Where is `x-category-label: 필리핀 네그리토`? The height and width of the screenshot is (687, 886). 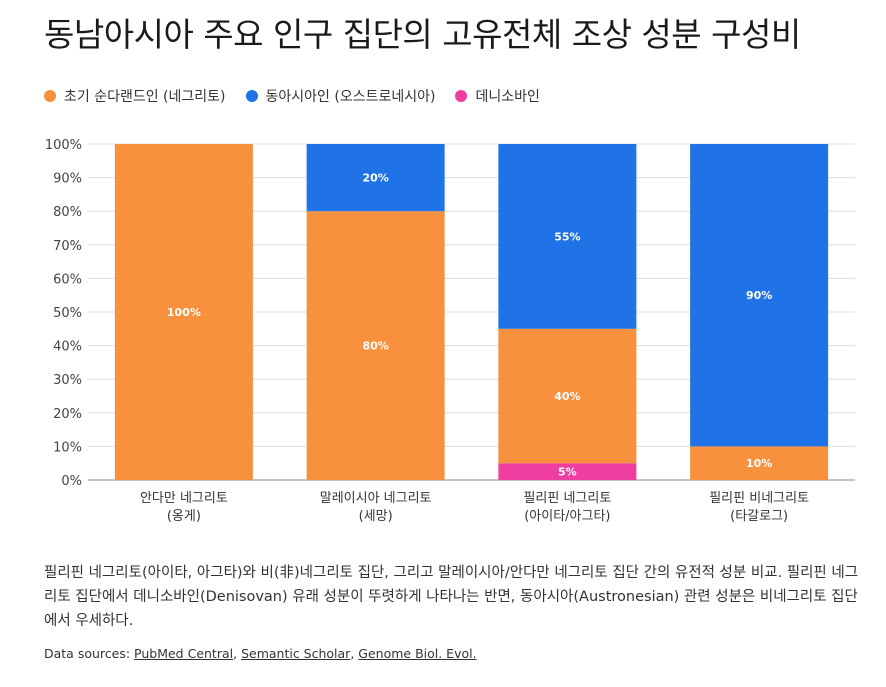
x-category-label: 필리핀 네그리토 is located at coordinates (567, 498).